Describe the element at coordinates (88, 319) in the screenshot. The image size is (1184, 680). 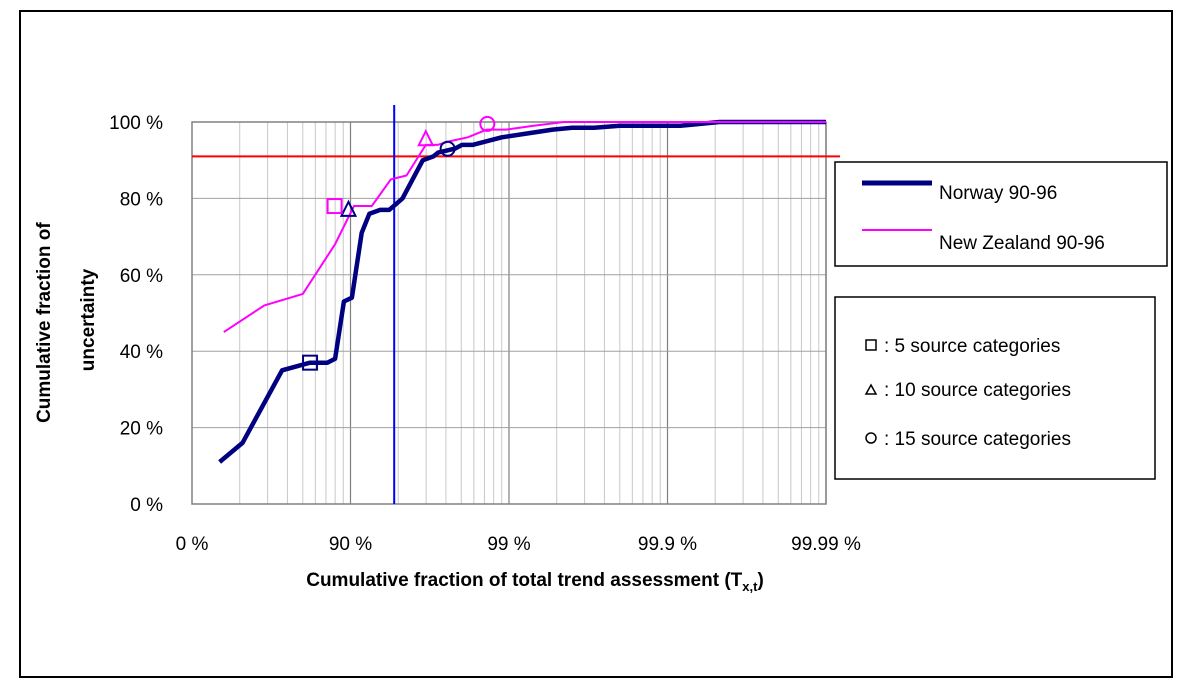
I see `y-axis-title-line2: uncertainty` at that location.